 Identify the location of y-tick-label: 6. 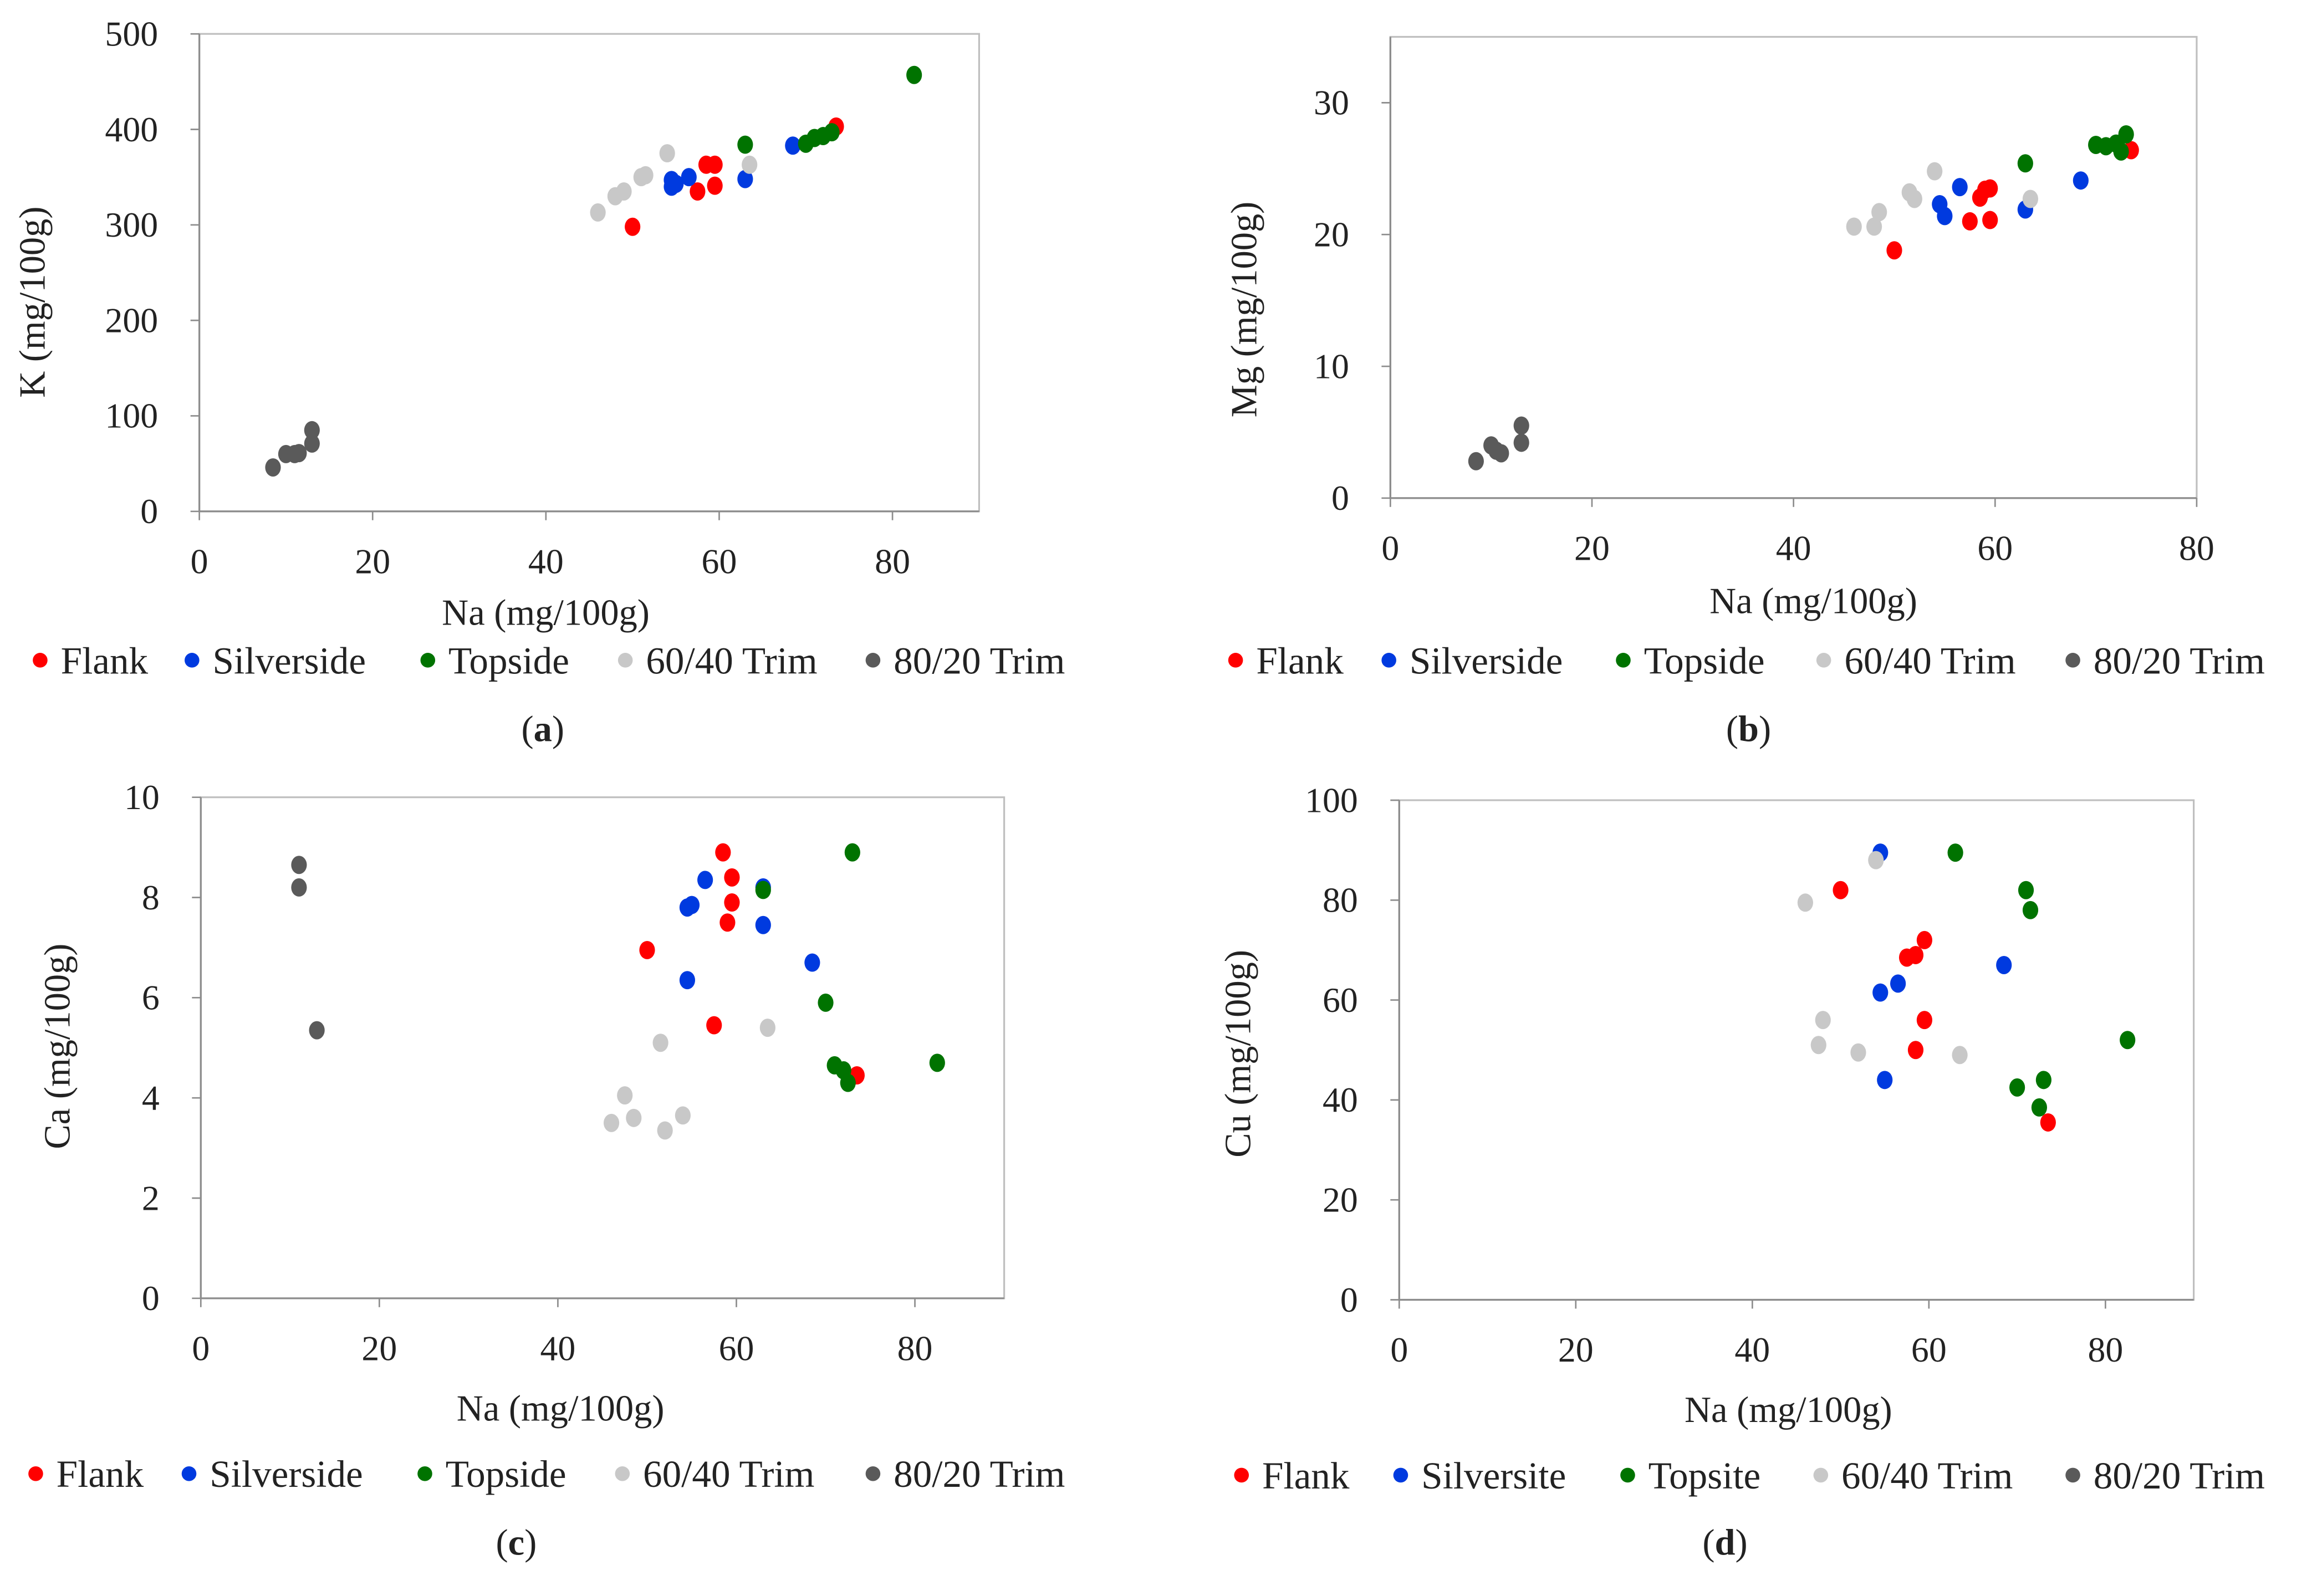
(151, 997).